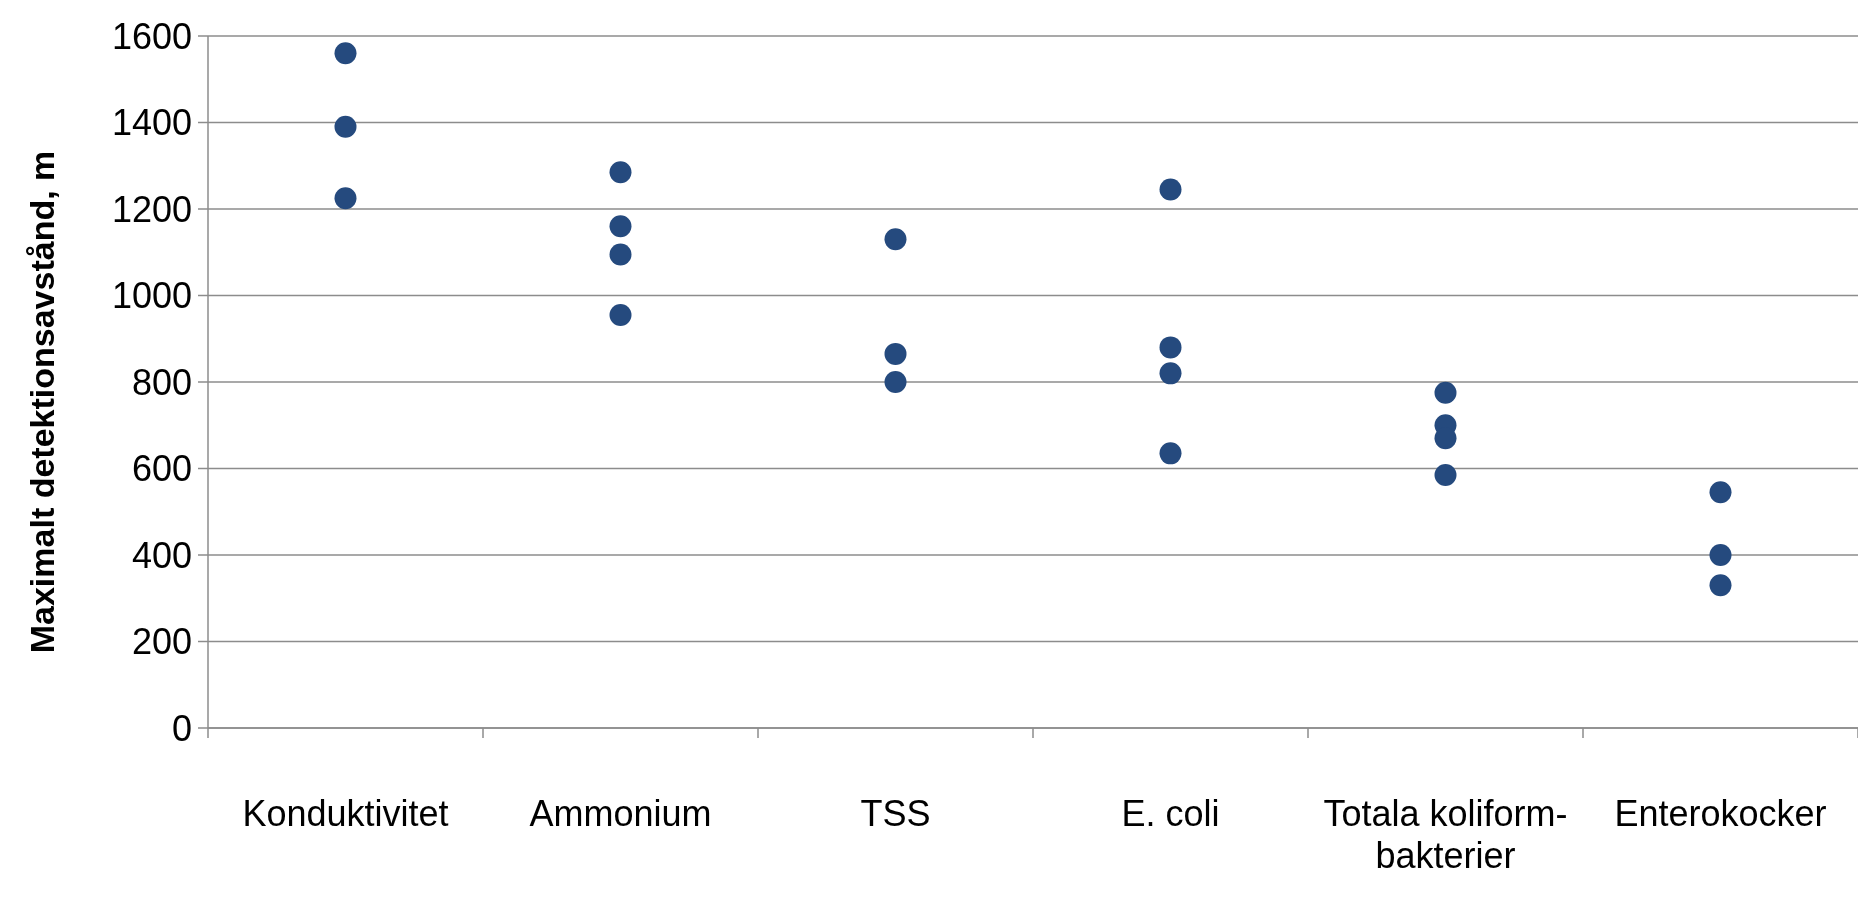 Image resolution: width=1862 pixels, height=904 pixels. Describe the element at coordinates (1445, 834) in the screenshot. I see `x-tick-label: Totala koliform-bakterier` at that location.